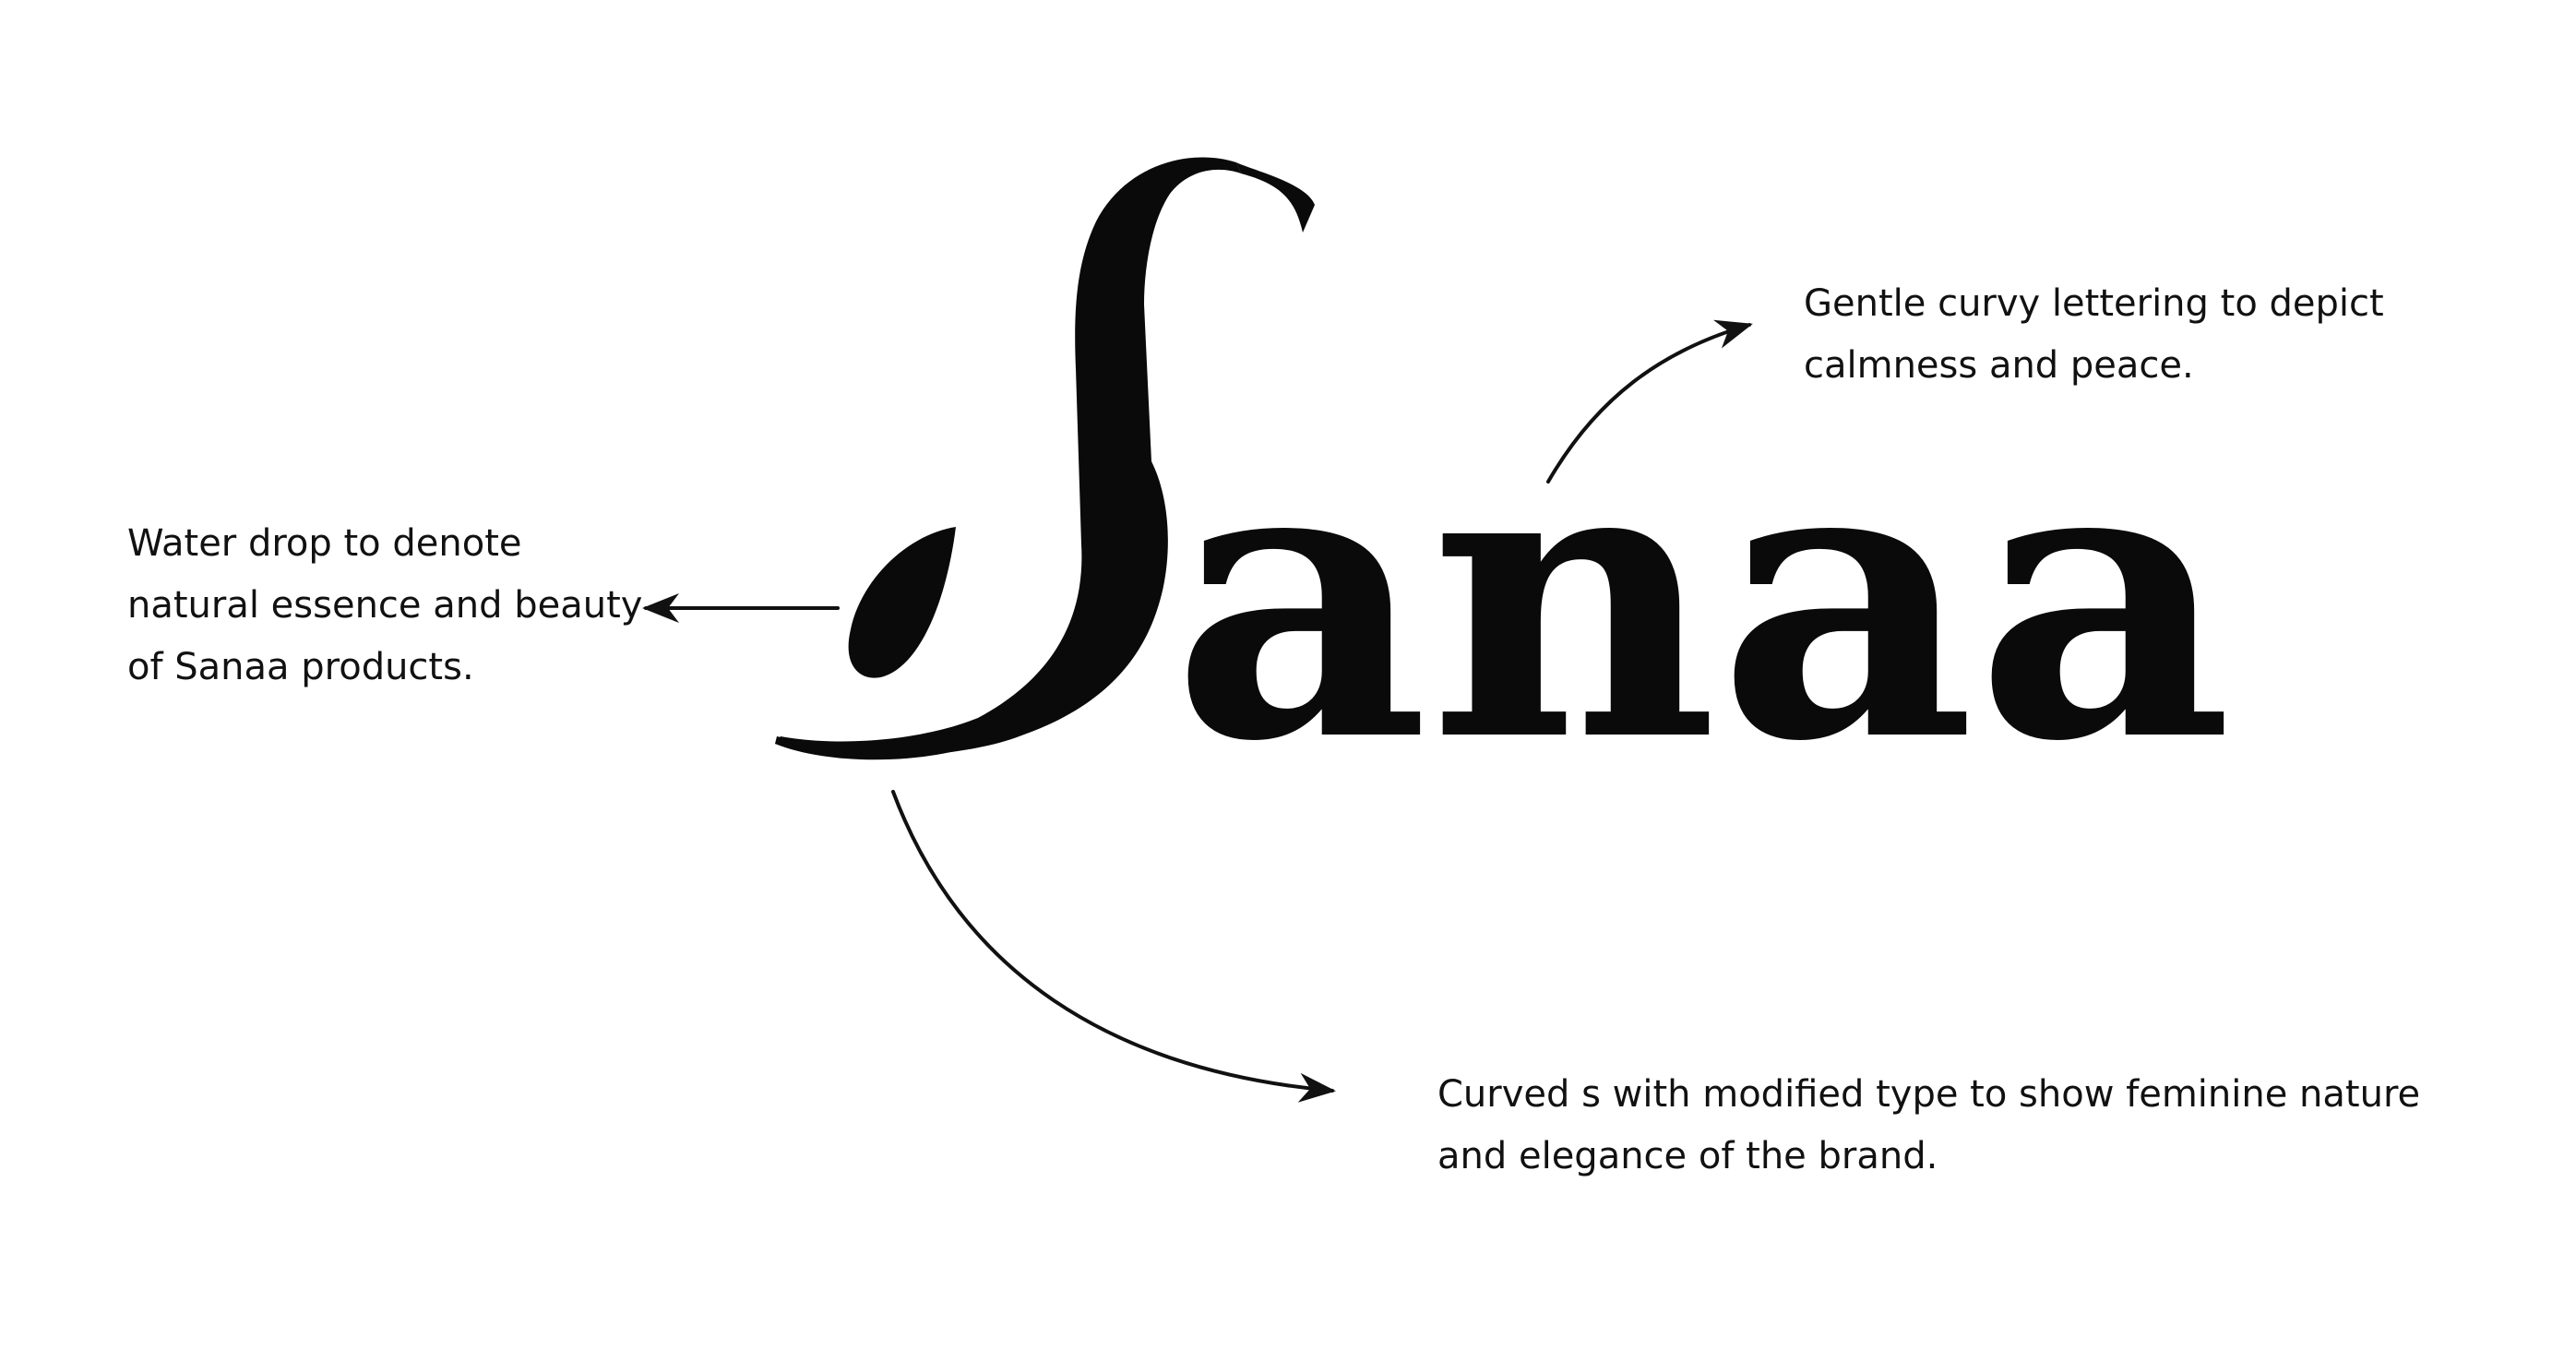 This screenshot has width=2576, height=1350. What do you see at coordinates (902, 602) in the screenshot?
I see `water-drop-icon` at bounding box center [902, 602].